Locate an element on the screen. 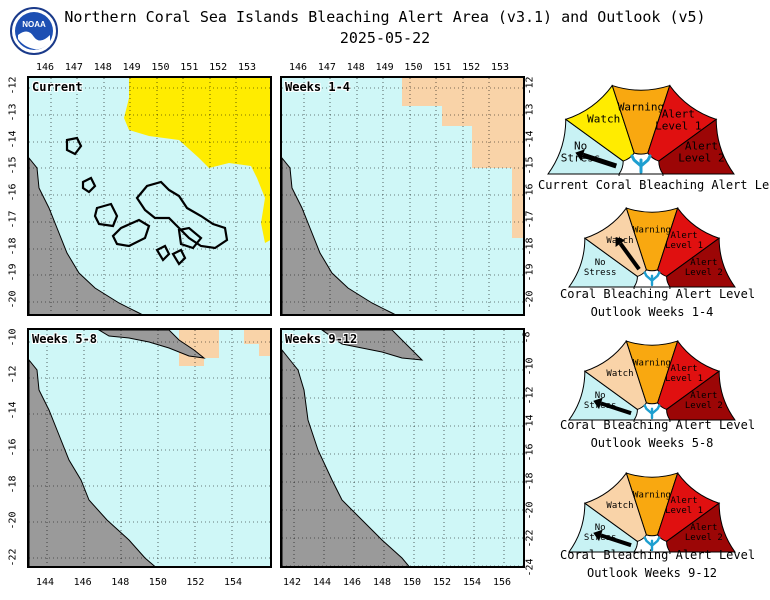  noaa-logo-text: NOAA is located at coordinates (34, 24).